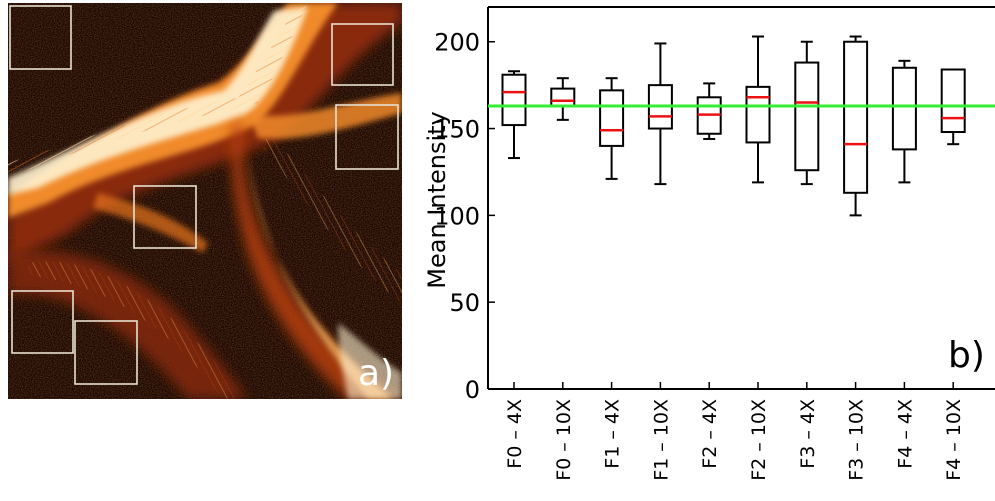 The width and height of the screenshot is (995, 501). What do you see at coordinates (808, 434) in the screenshot?
I see `x-tick-label: F3 – 4X` at bounding box center [808, 434].